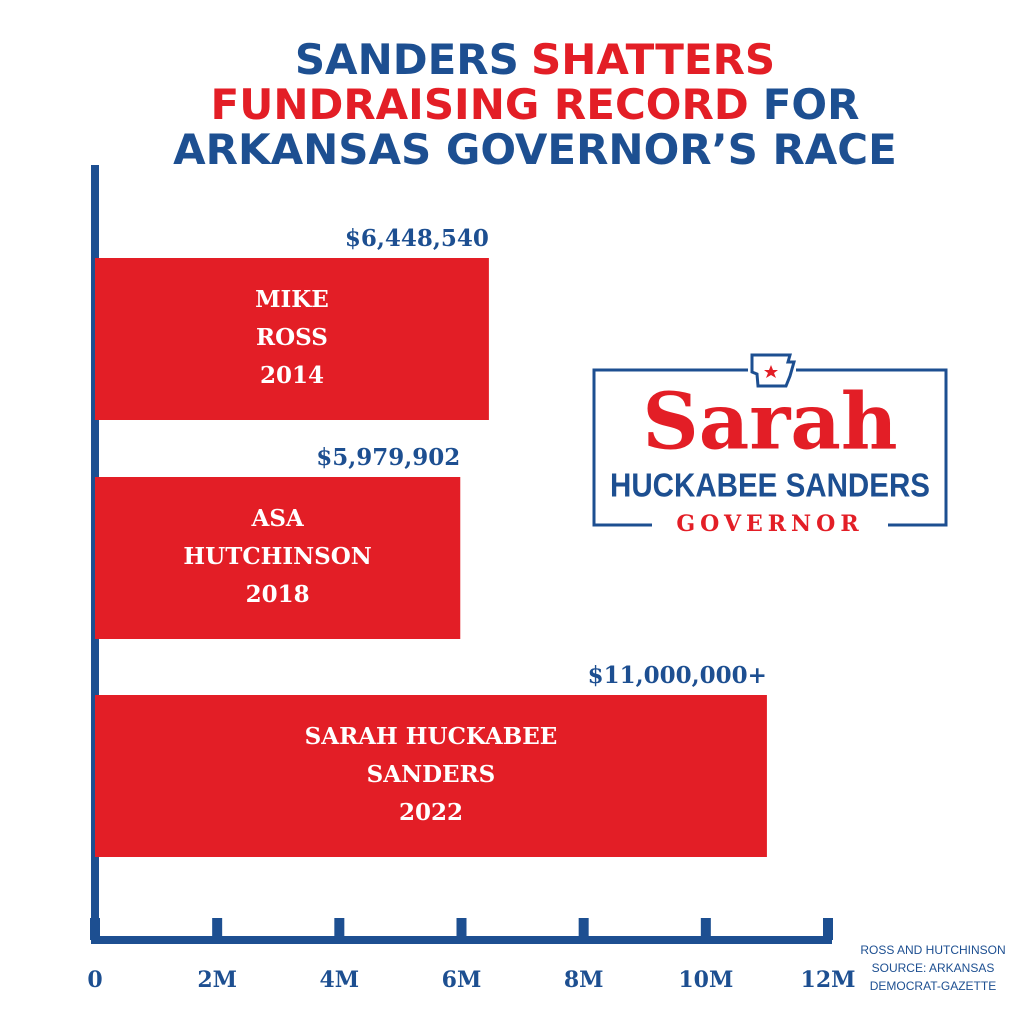 The image size is (1024, 1024). I want to click on title-part: FOR, so click(811, 104).